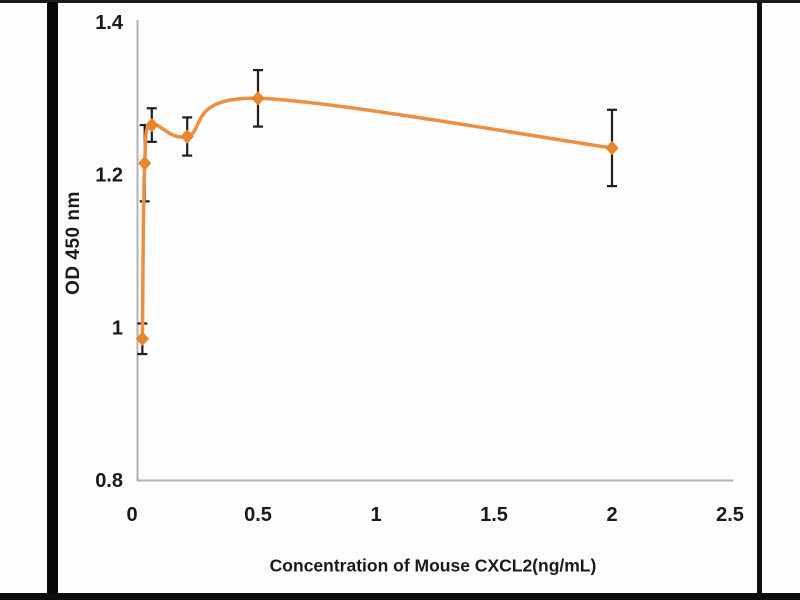 This screenshot has width=800, height=600. I want to click on x-tick-label: 1, so click(375, 515).